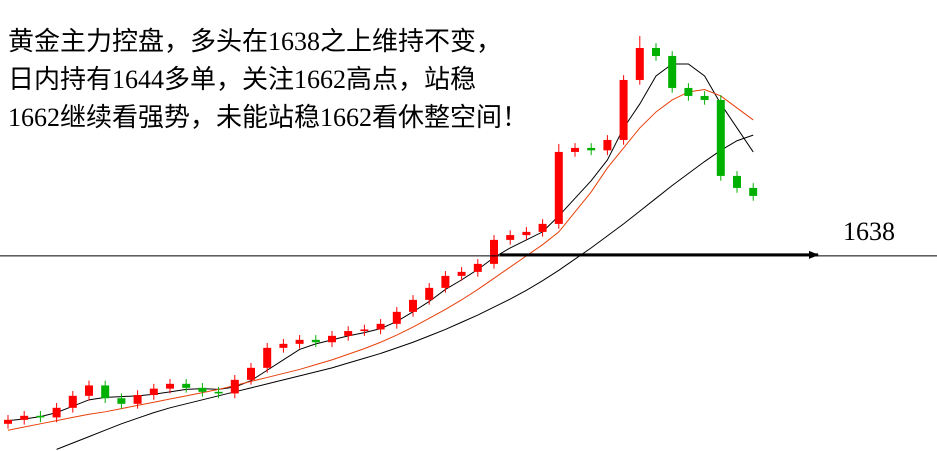 The width and height of the screenshot is (937, 451). I want to click on annotation-line: 1662继续看强势，未能站稳1662看休整空间！, so click(268, 117).